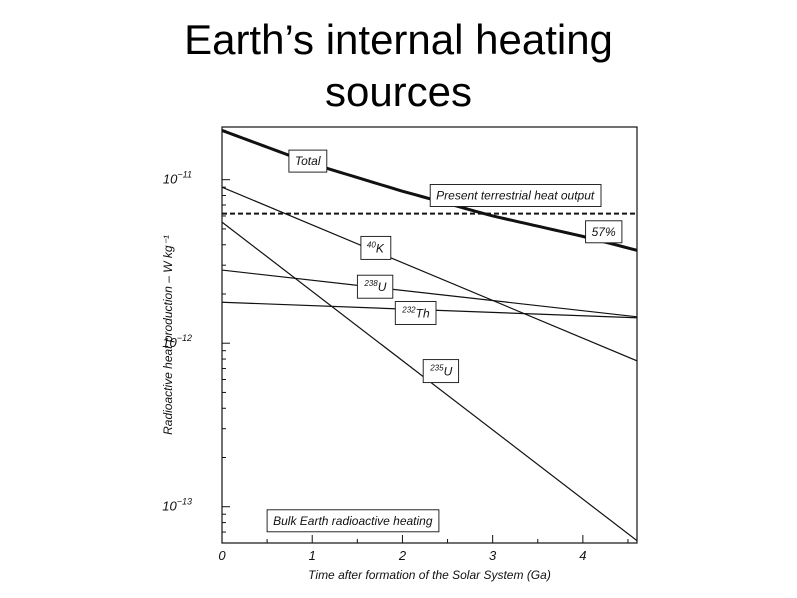 This screenshot has height=598, width=797. What do you see at coordinates (380, 248) in the screenshot?
I see `annotation-main: K` at bounding box center [380, 248].